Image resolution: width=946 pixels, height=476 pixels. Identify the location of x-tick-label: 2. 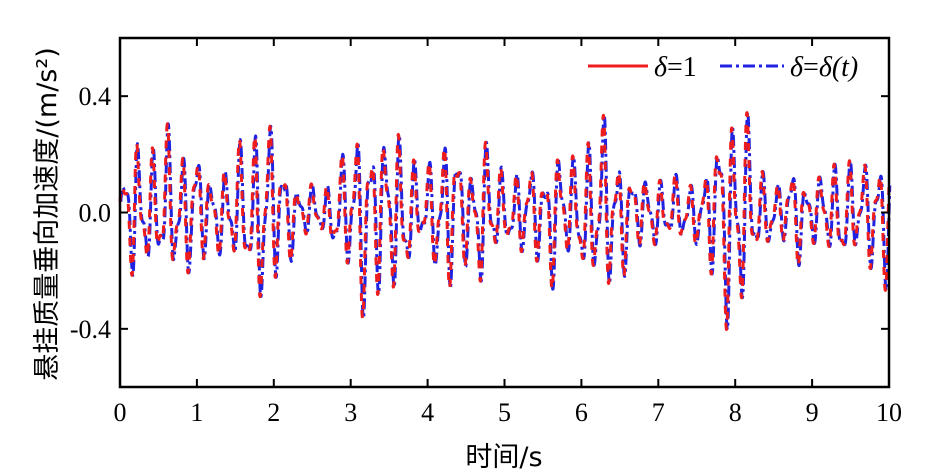
(273, 412).